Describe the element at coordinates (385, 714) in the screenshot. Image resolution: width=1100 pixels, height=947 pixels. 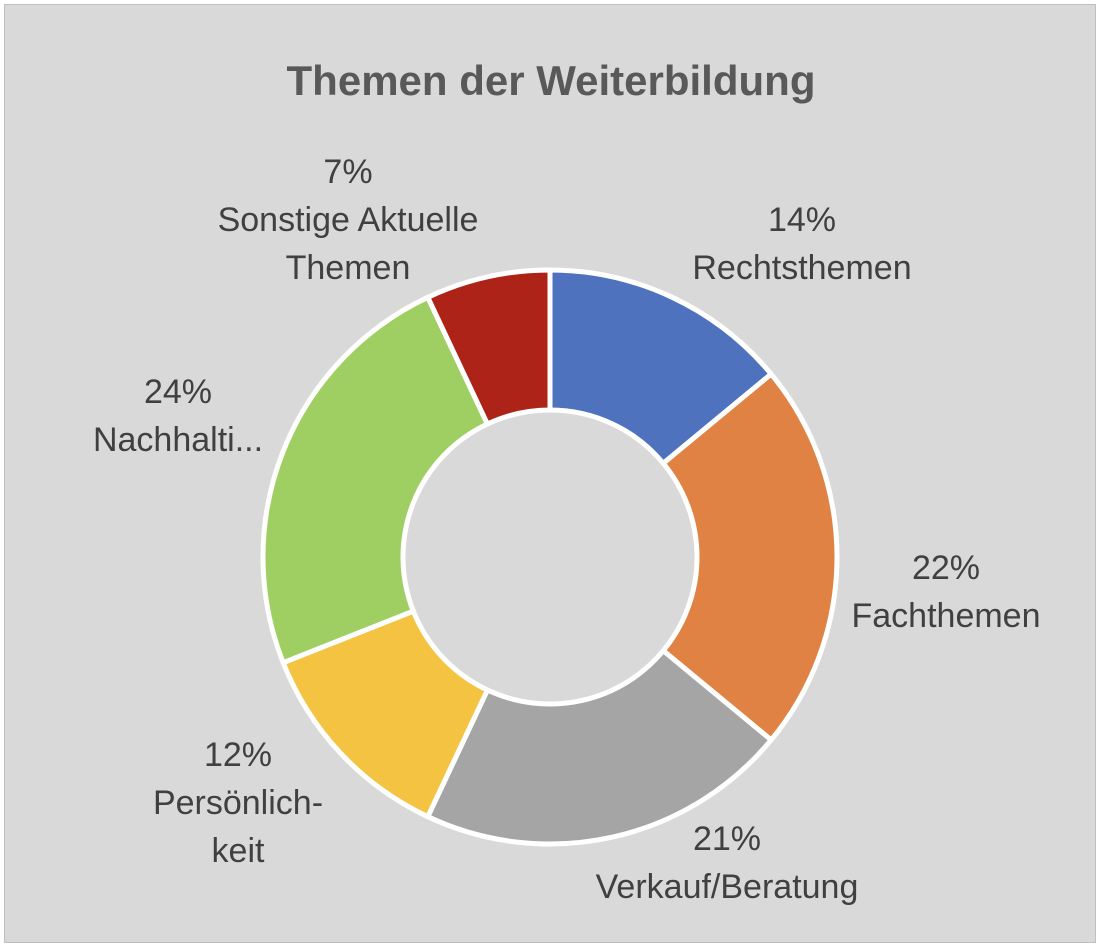
I see `slice-pers-nlichkeit` at that location.